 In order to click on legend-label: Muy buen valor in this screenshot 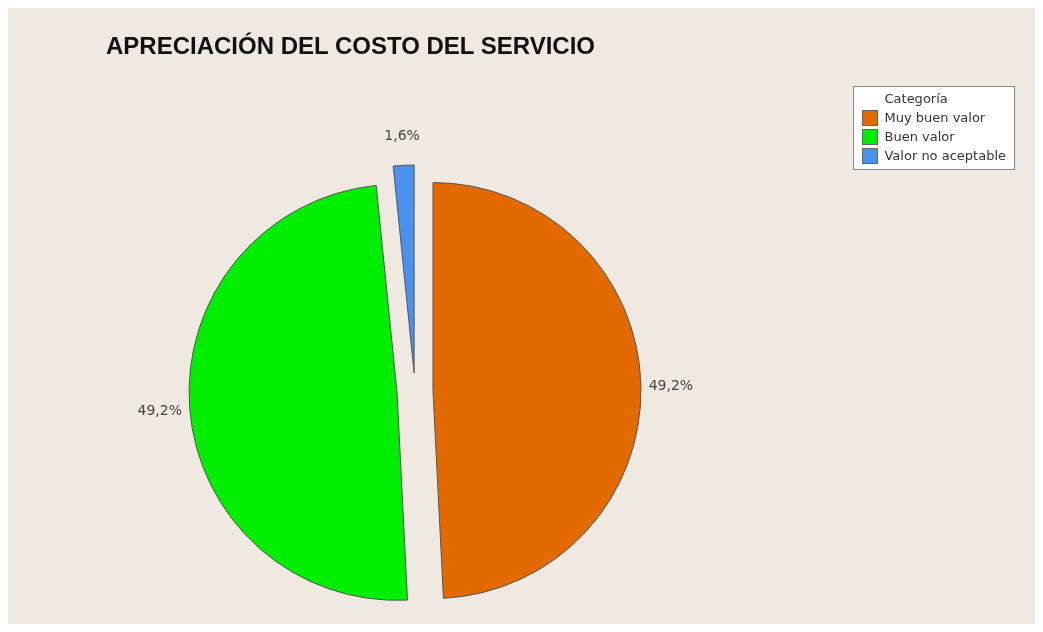, I will do `click(935, 117)`.